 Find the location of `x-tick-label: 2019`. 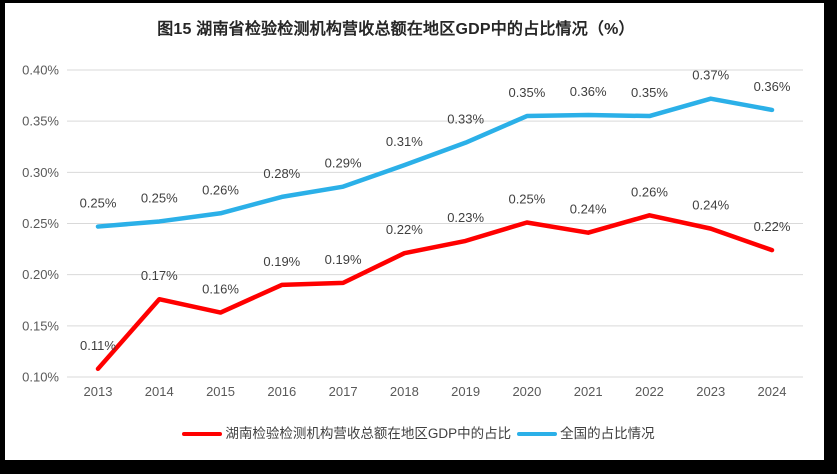

x-tick-label: 2019 is located at coordinates (465, 391).